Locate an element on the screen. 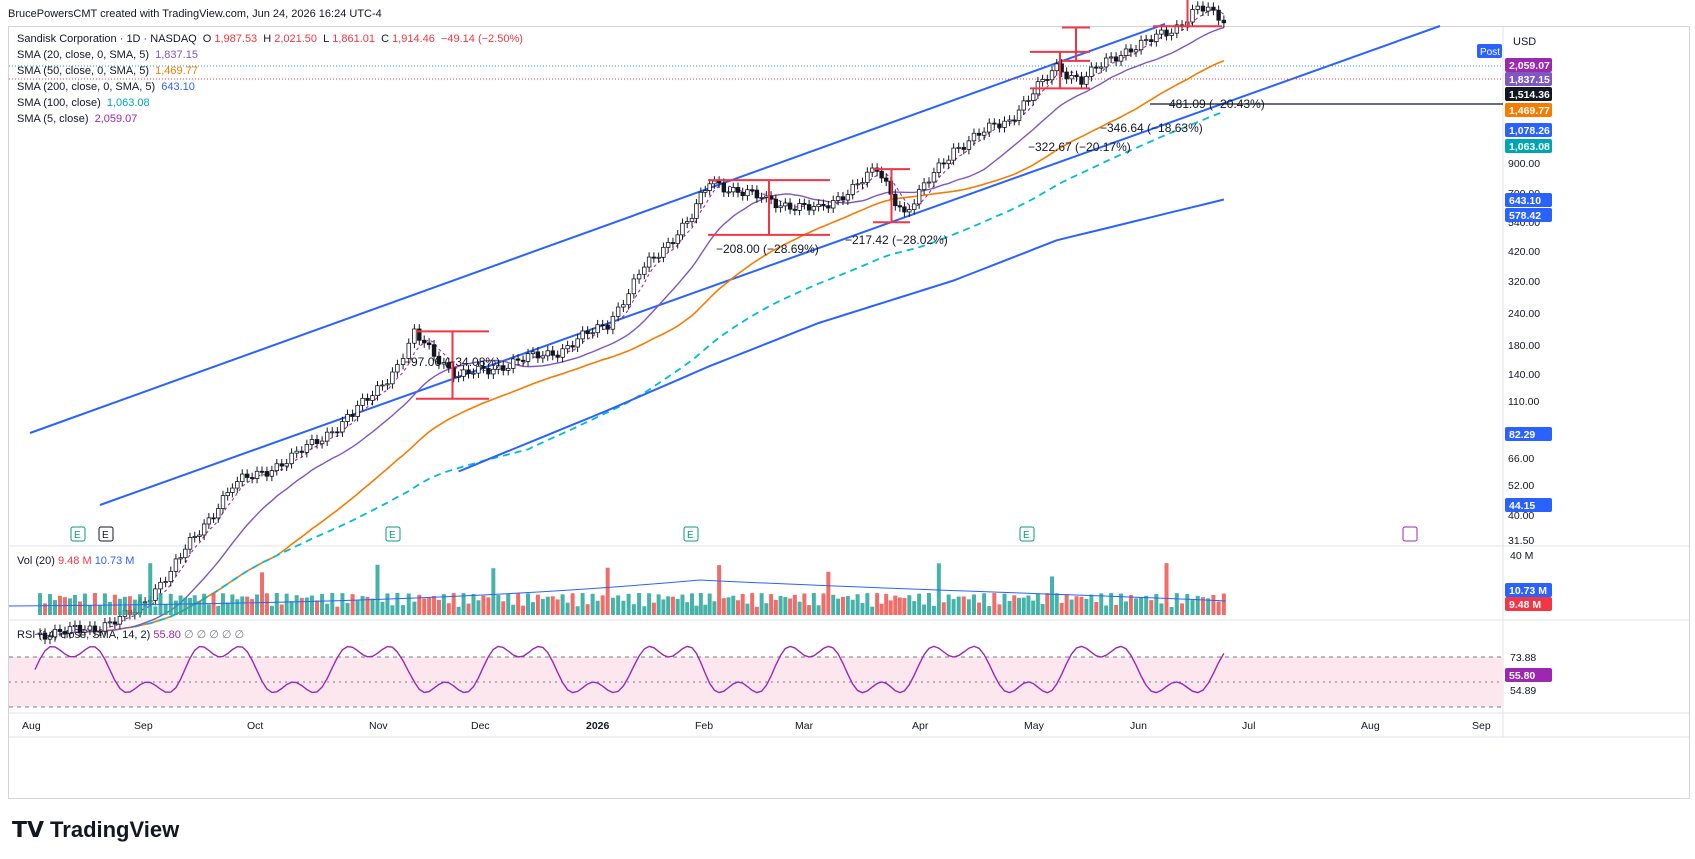 Image resolution: width=1695 pixels, height=859 pixels. rsi-line is located at coordinates (629, 669).